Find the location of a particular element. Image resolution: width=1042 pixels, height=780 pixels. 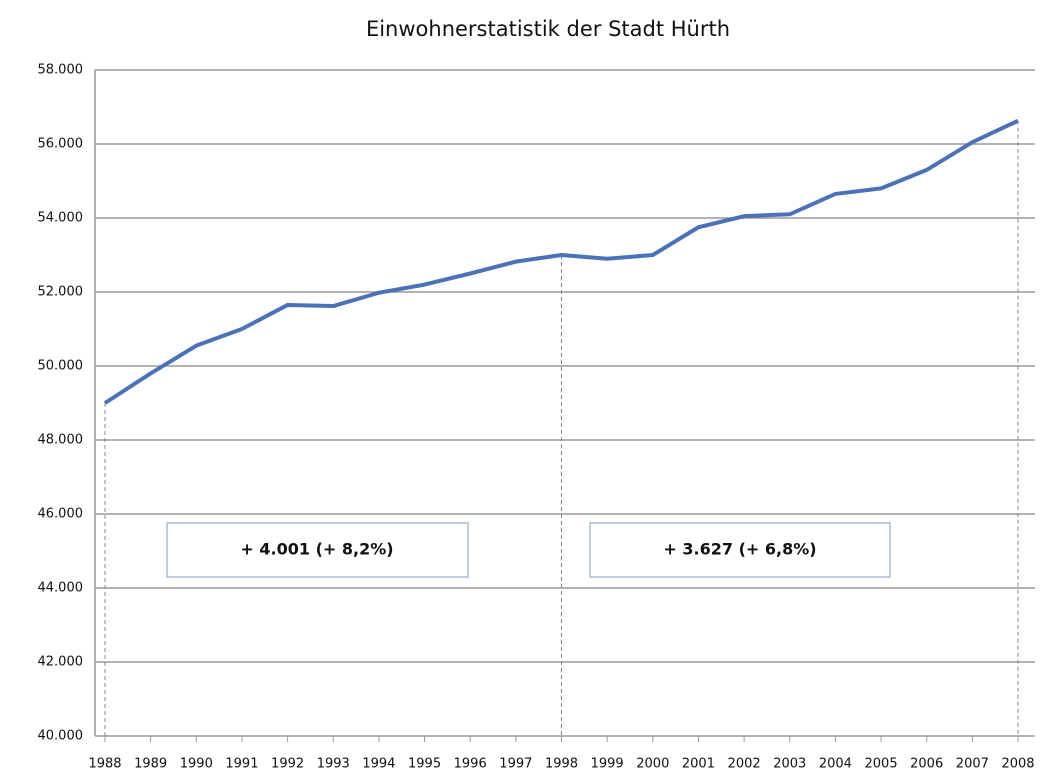

y-tick-label: 50.000 is located at coordinates (61, 366).